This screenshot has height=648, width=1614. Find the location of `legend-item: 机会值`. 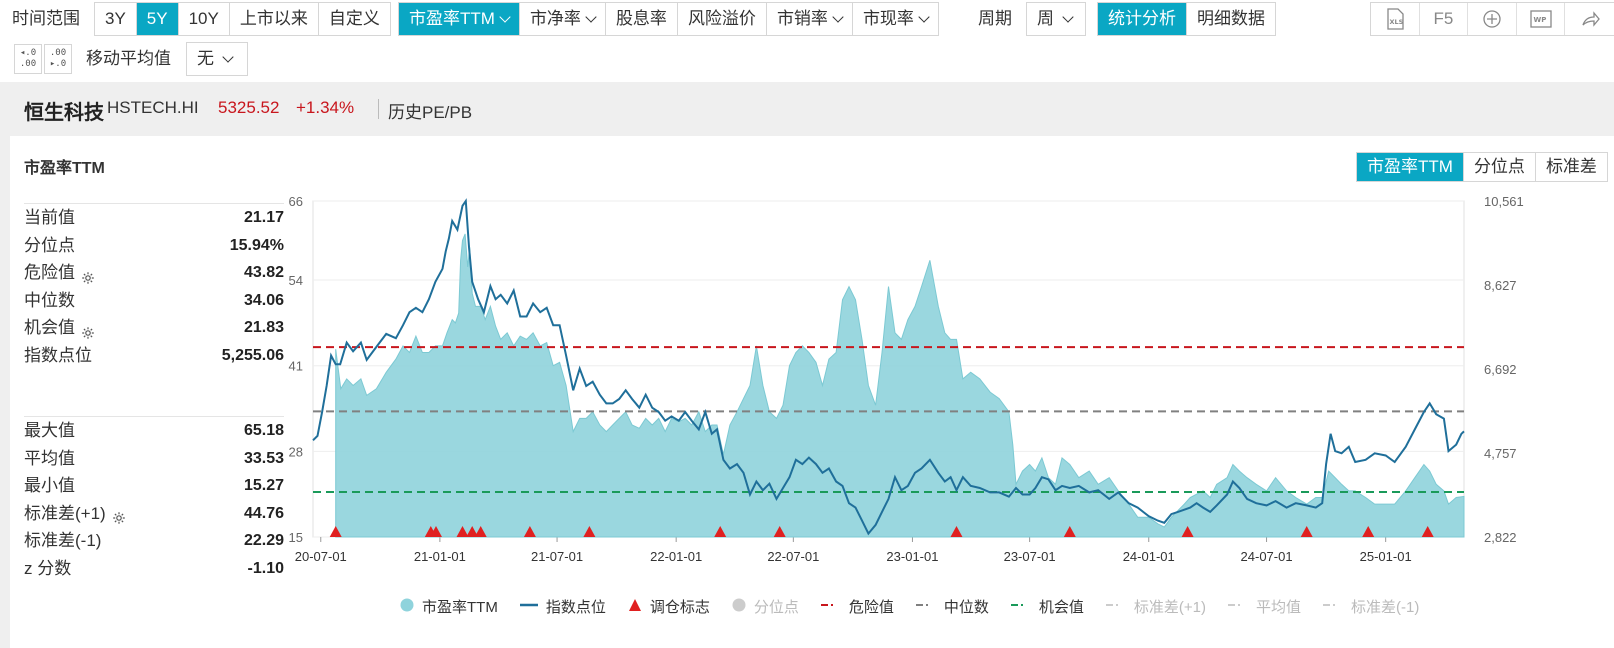

legend-item: 机会值 is located at coordinates (1047, 606).